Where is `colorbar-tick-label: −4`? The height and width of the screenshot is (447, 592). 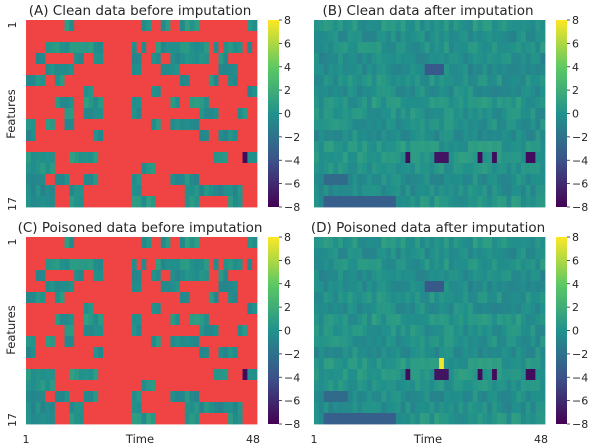 colorbar-tick-label: −4 is located at coordinates (580, 377).